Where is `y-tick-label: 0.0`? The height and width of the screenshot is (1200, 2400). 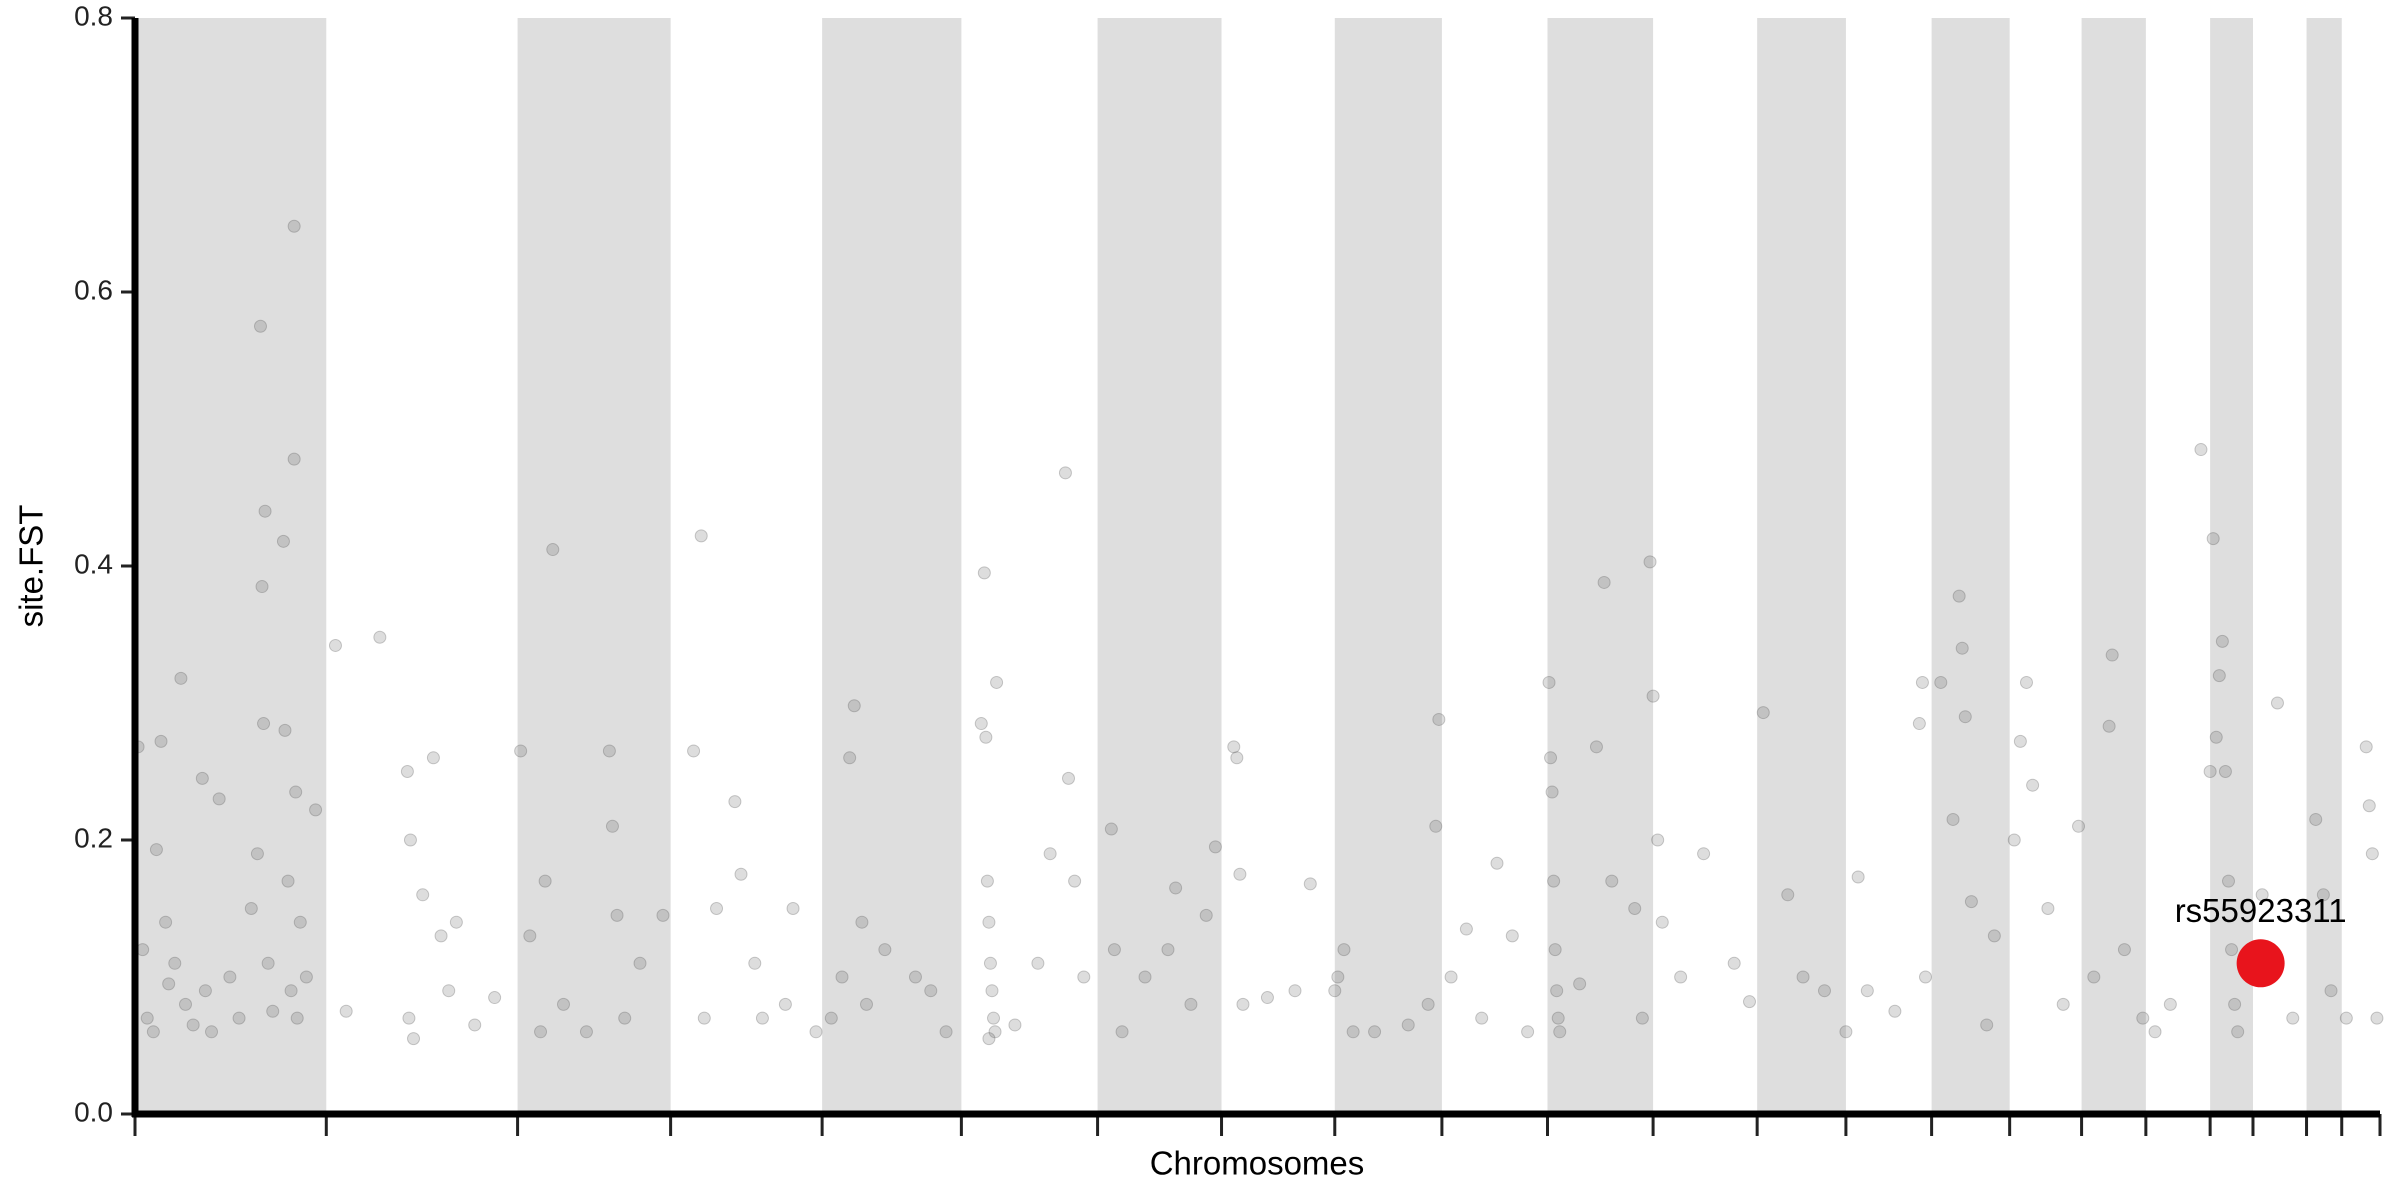
y-tick-label: 0.0 is located at coordinates (93, 1111).